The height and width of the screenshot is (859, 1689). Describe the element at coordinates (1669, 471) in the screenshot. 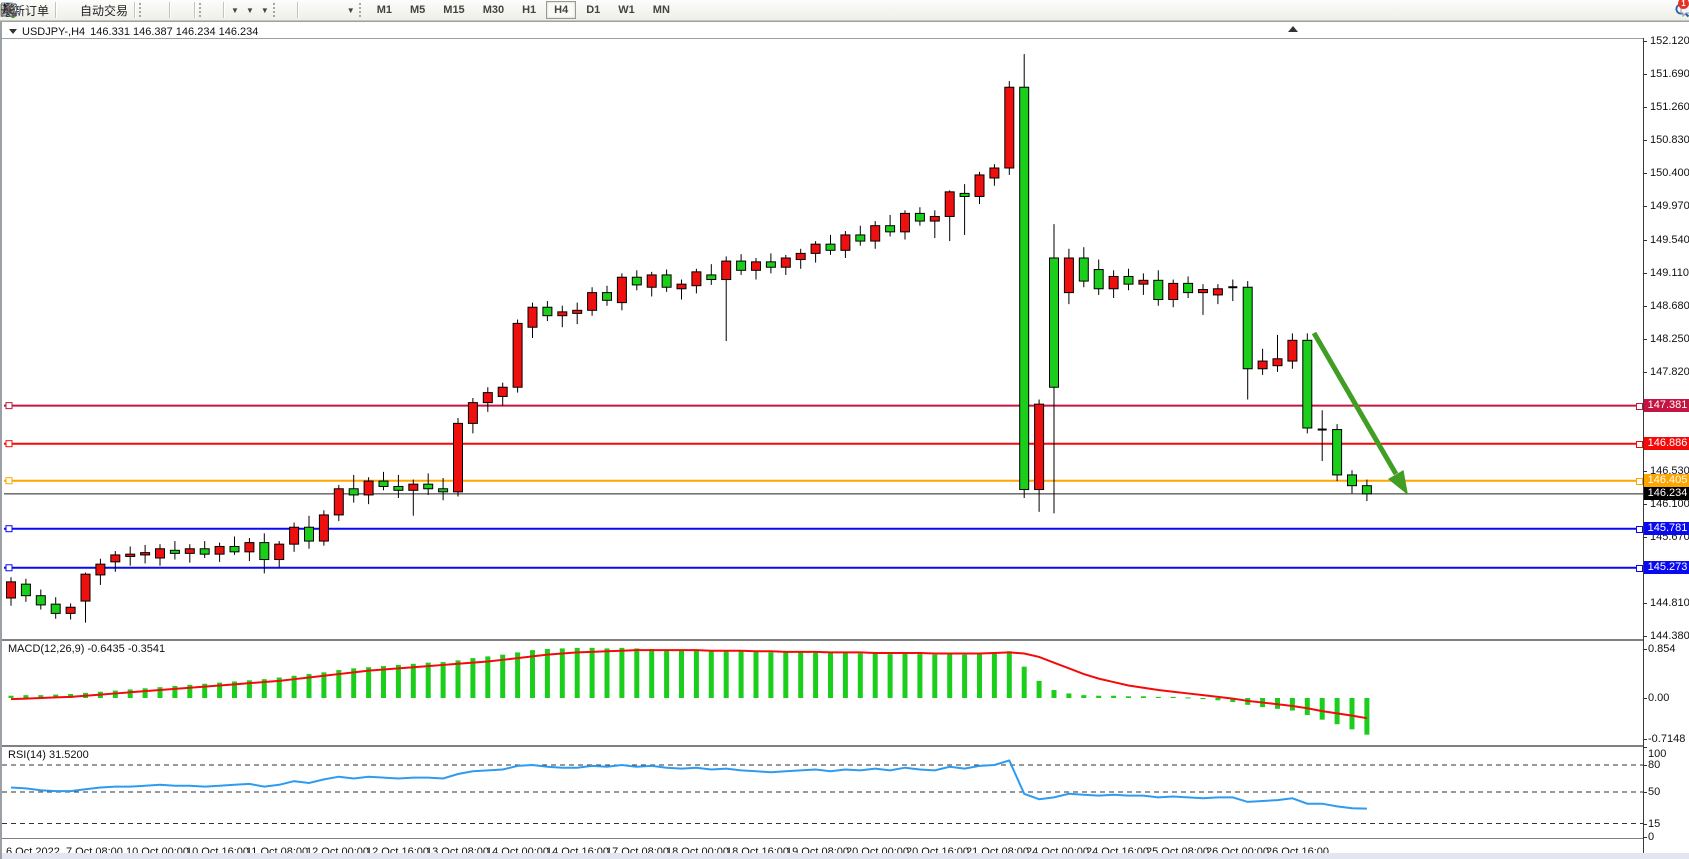

I see `price-tick-label: 146.530` at that location.